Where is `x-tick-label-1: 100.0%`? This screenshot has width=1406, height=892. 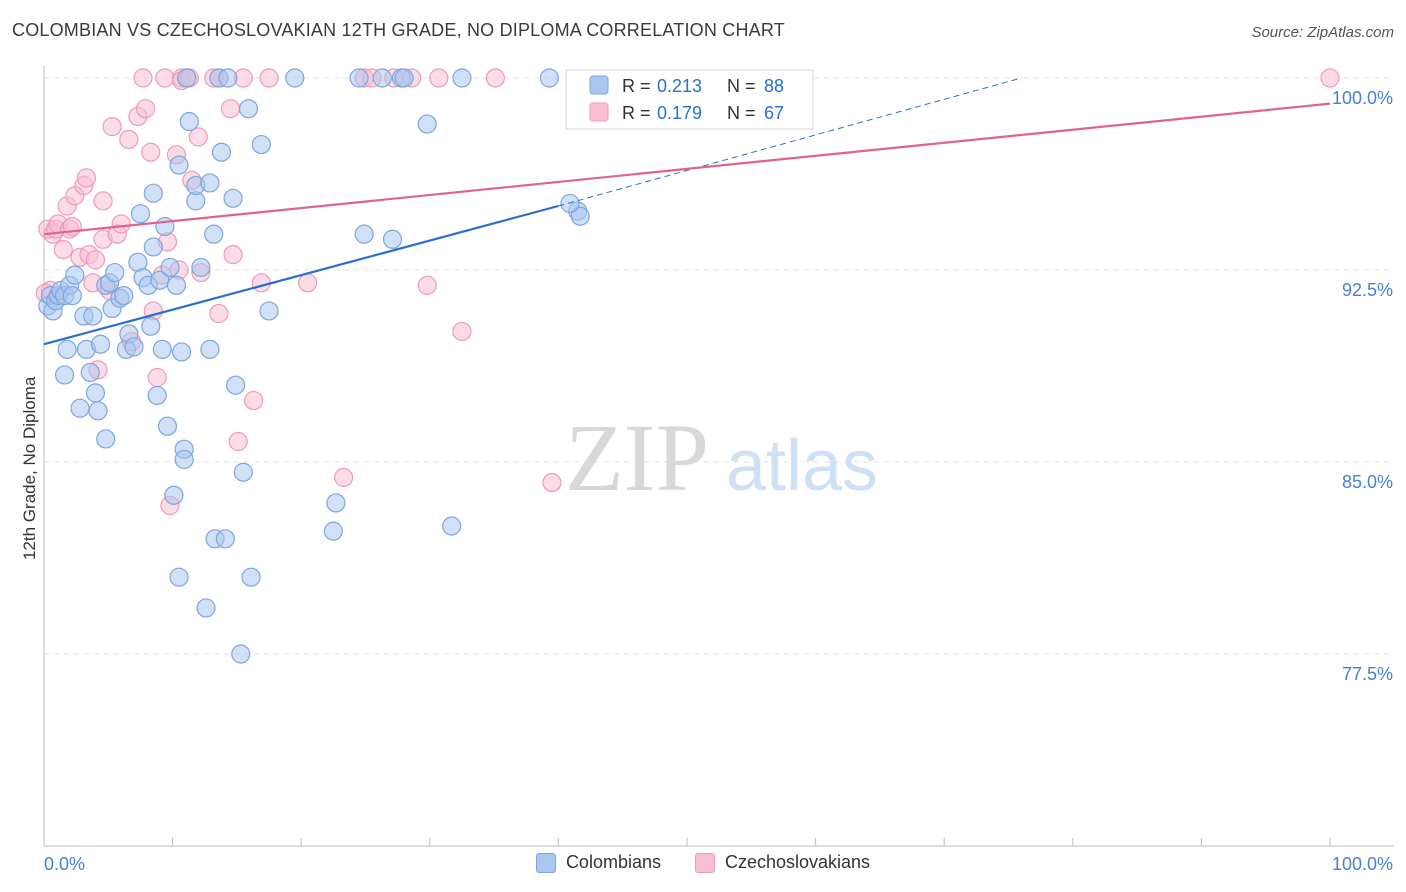
x-tick-label-1: 100.0% is located at coordinates (1362, 864).